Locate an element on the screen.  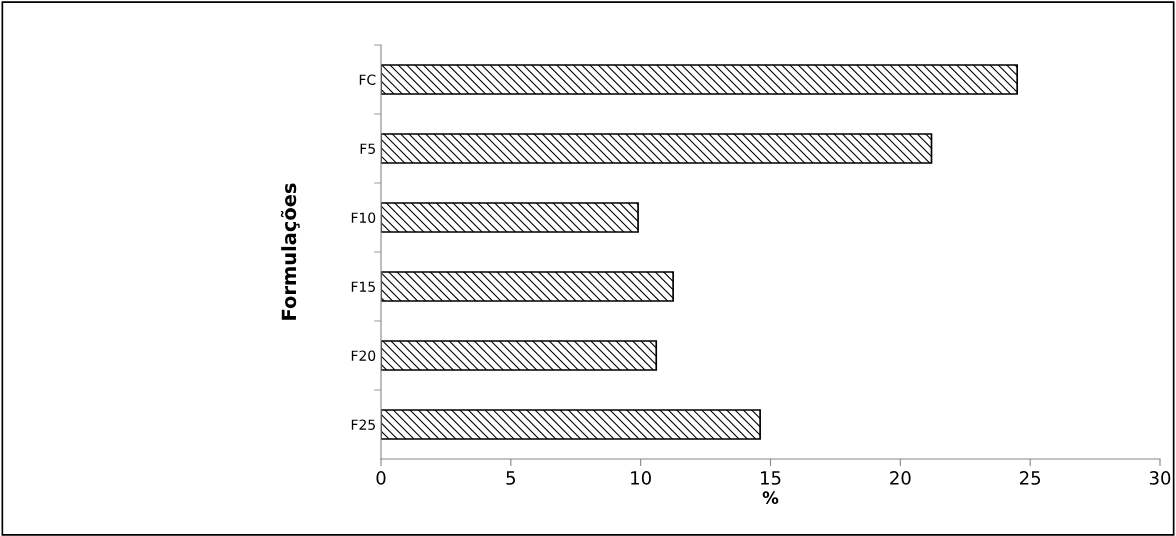
y-tick-label: F20 is located at coordinates (363, 355).